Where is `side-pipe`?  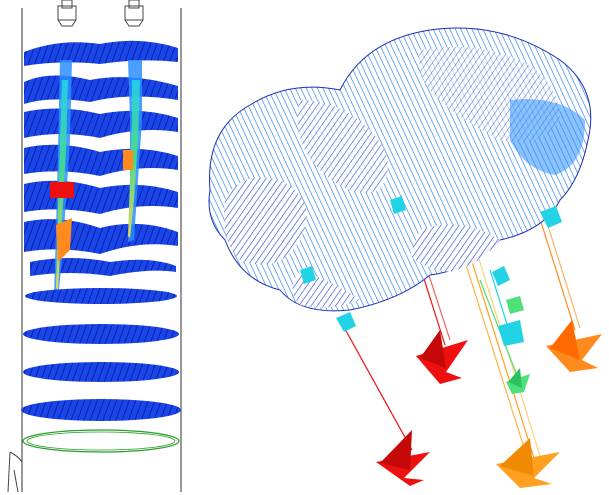
side-pipe is located at coordinates (15, 472).